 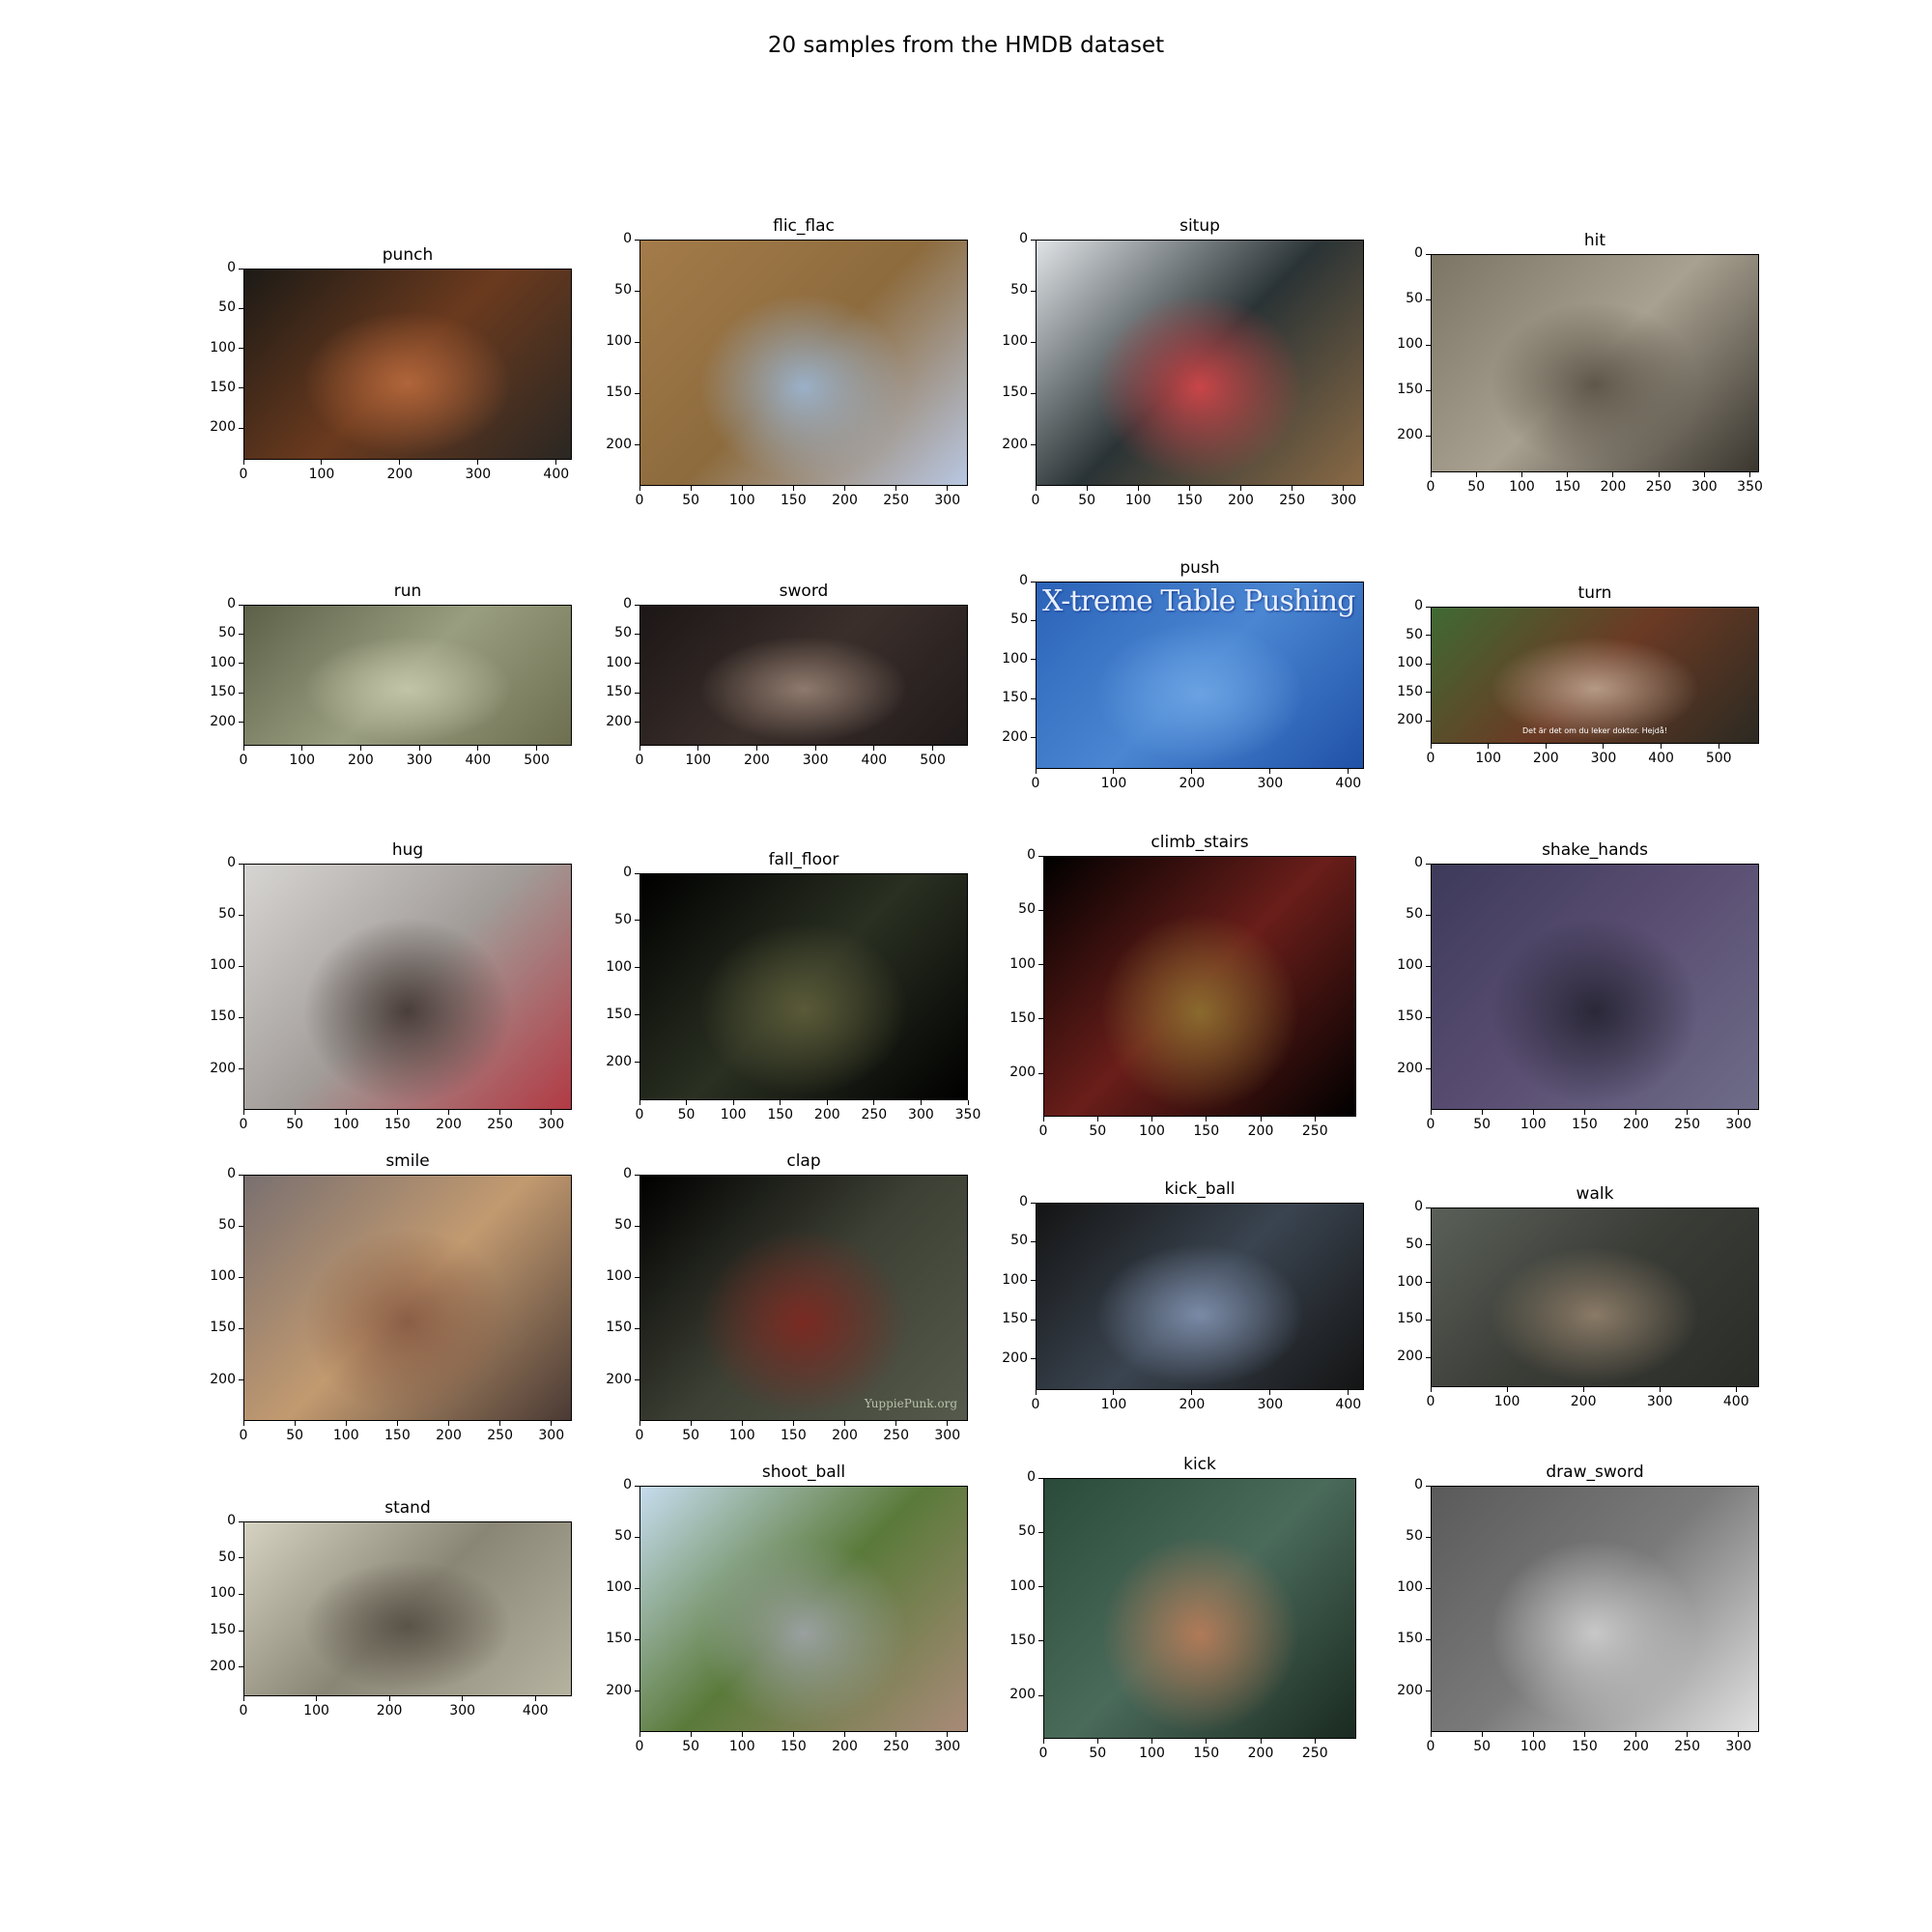 What do you see at coordinates (1594, 240) in the screenshot?
I see `panel-title: hit` at bounding box center [1594, 240].